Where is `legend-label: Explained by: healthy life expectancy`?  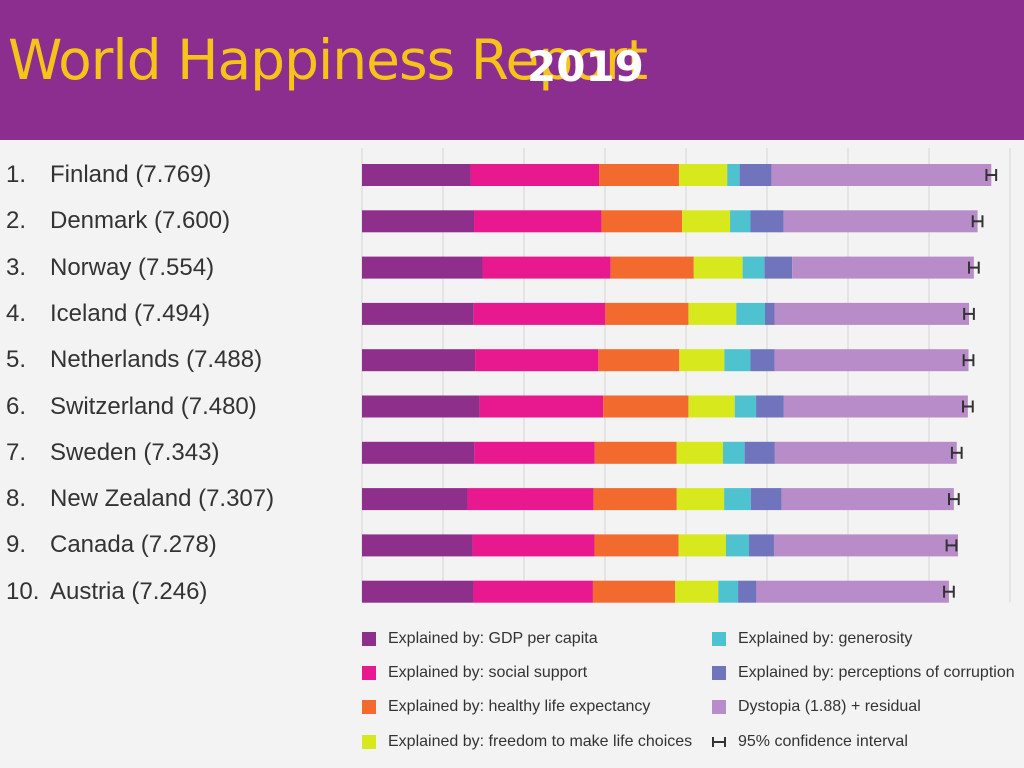 legend-label: Explained by: healthy life expectancy is located at coordinates (519, 706).